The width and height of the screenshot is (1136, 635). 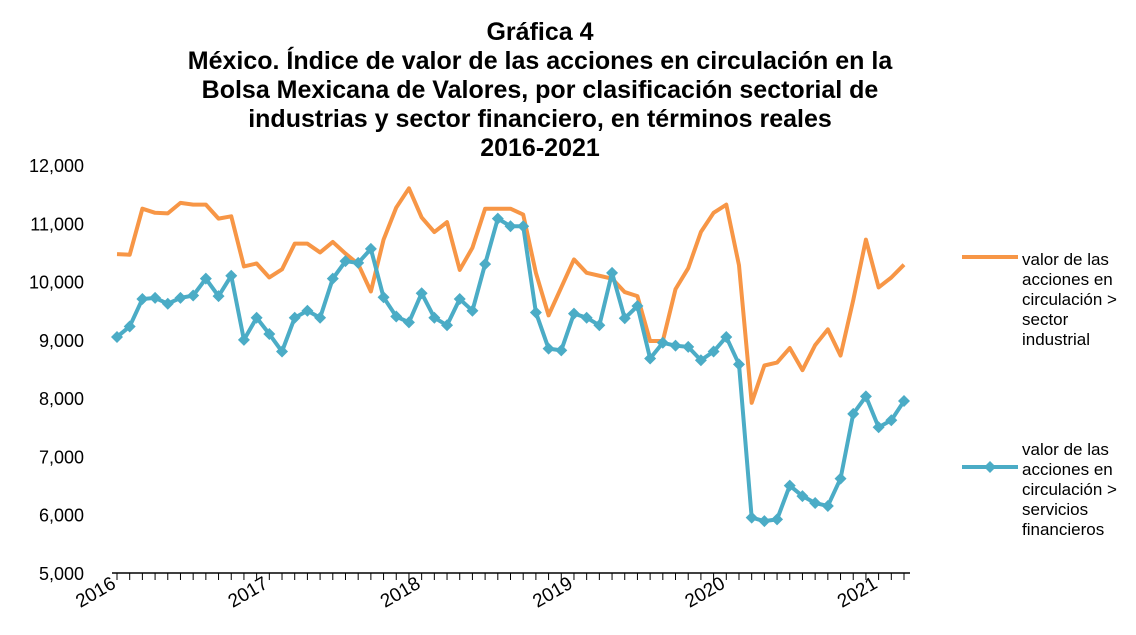 I want to click on x-tick-label: 2020, so click(x=705, y=592).